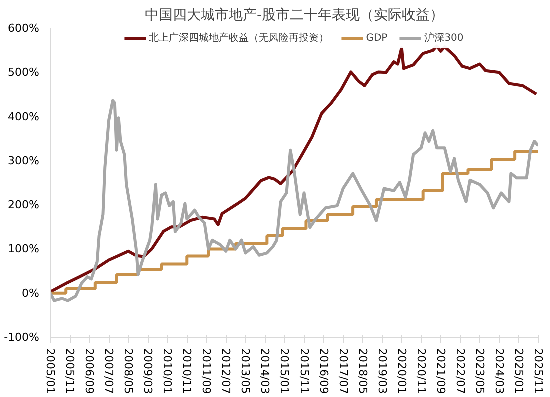 The image size is (550, 397). Describe the element at coordinates (444, 38) in the screenshot. I see `legend-label: 沪深300` at that location.